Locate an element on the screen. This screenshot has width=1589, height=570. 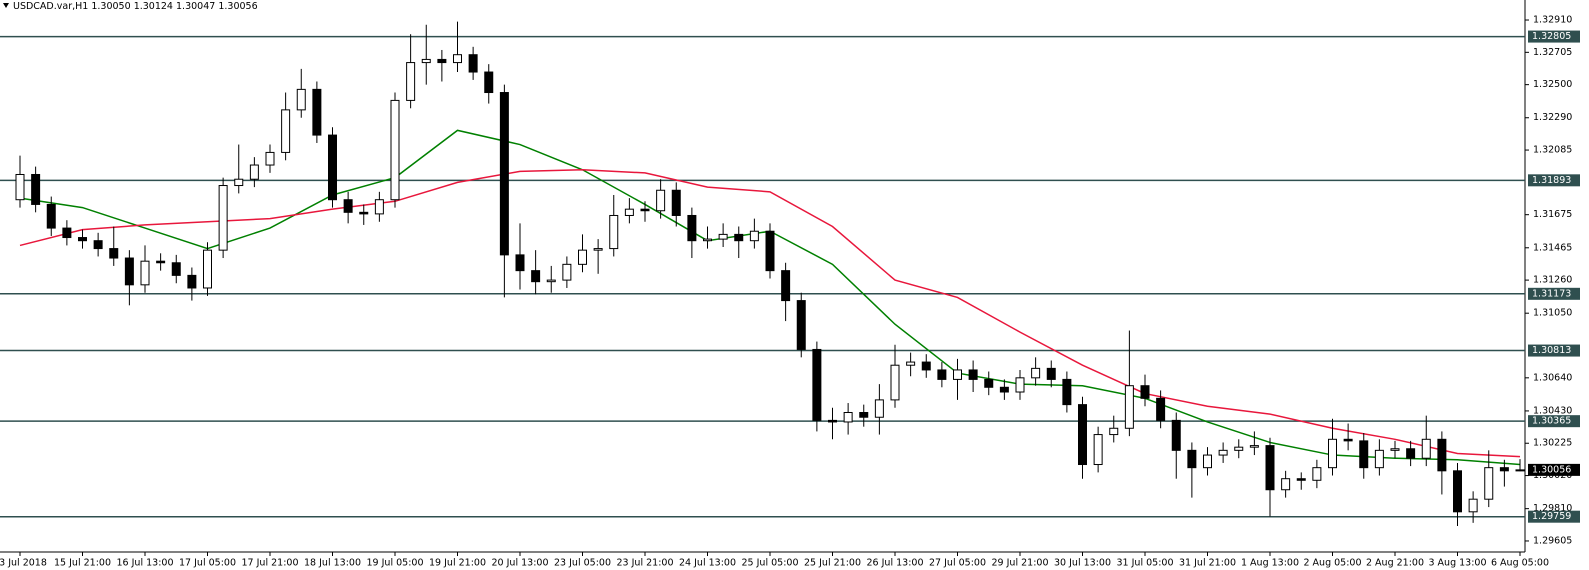
y-tick-label: 1.30640 is located at coordinates (1552, 377).